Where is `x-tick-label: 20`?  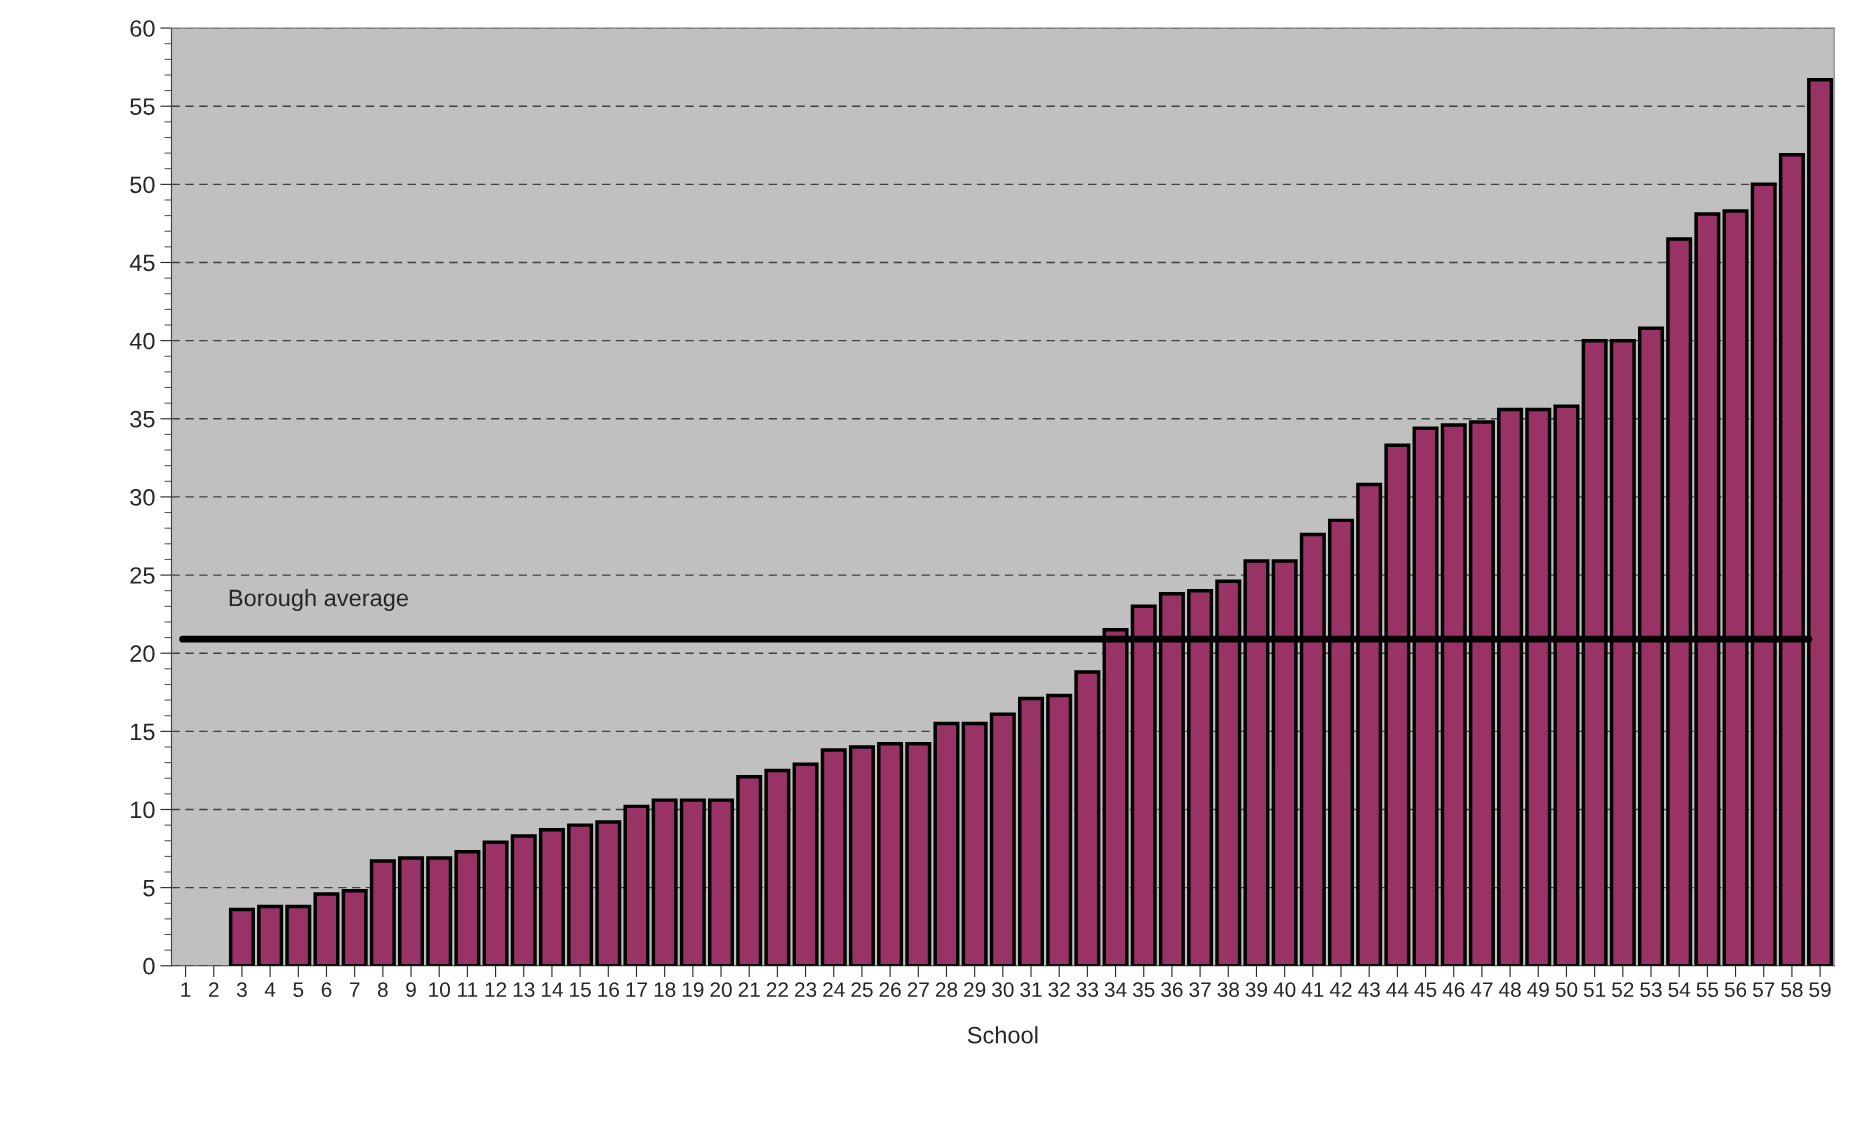 x-tick-label: 20 is located at coordinates (721, 990).